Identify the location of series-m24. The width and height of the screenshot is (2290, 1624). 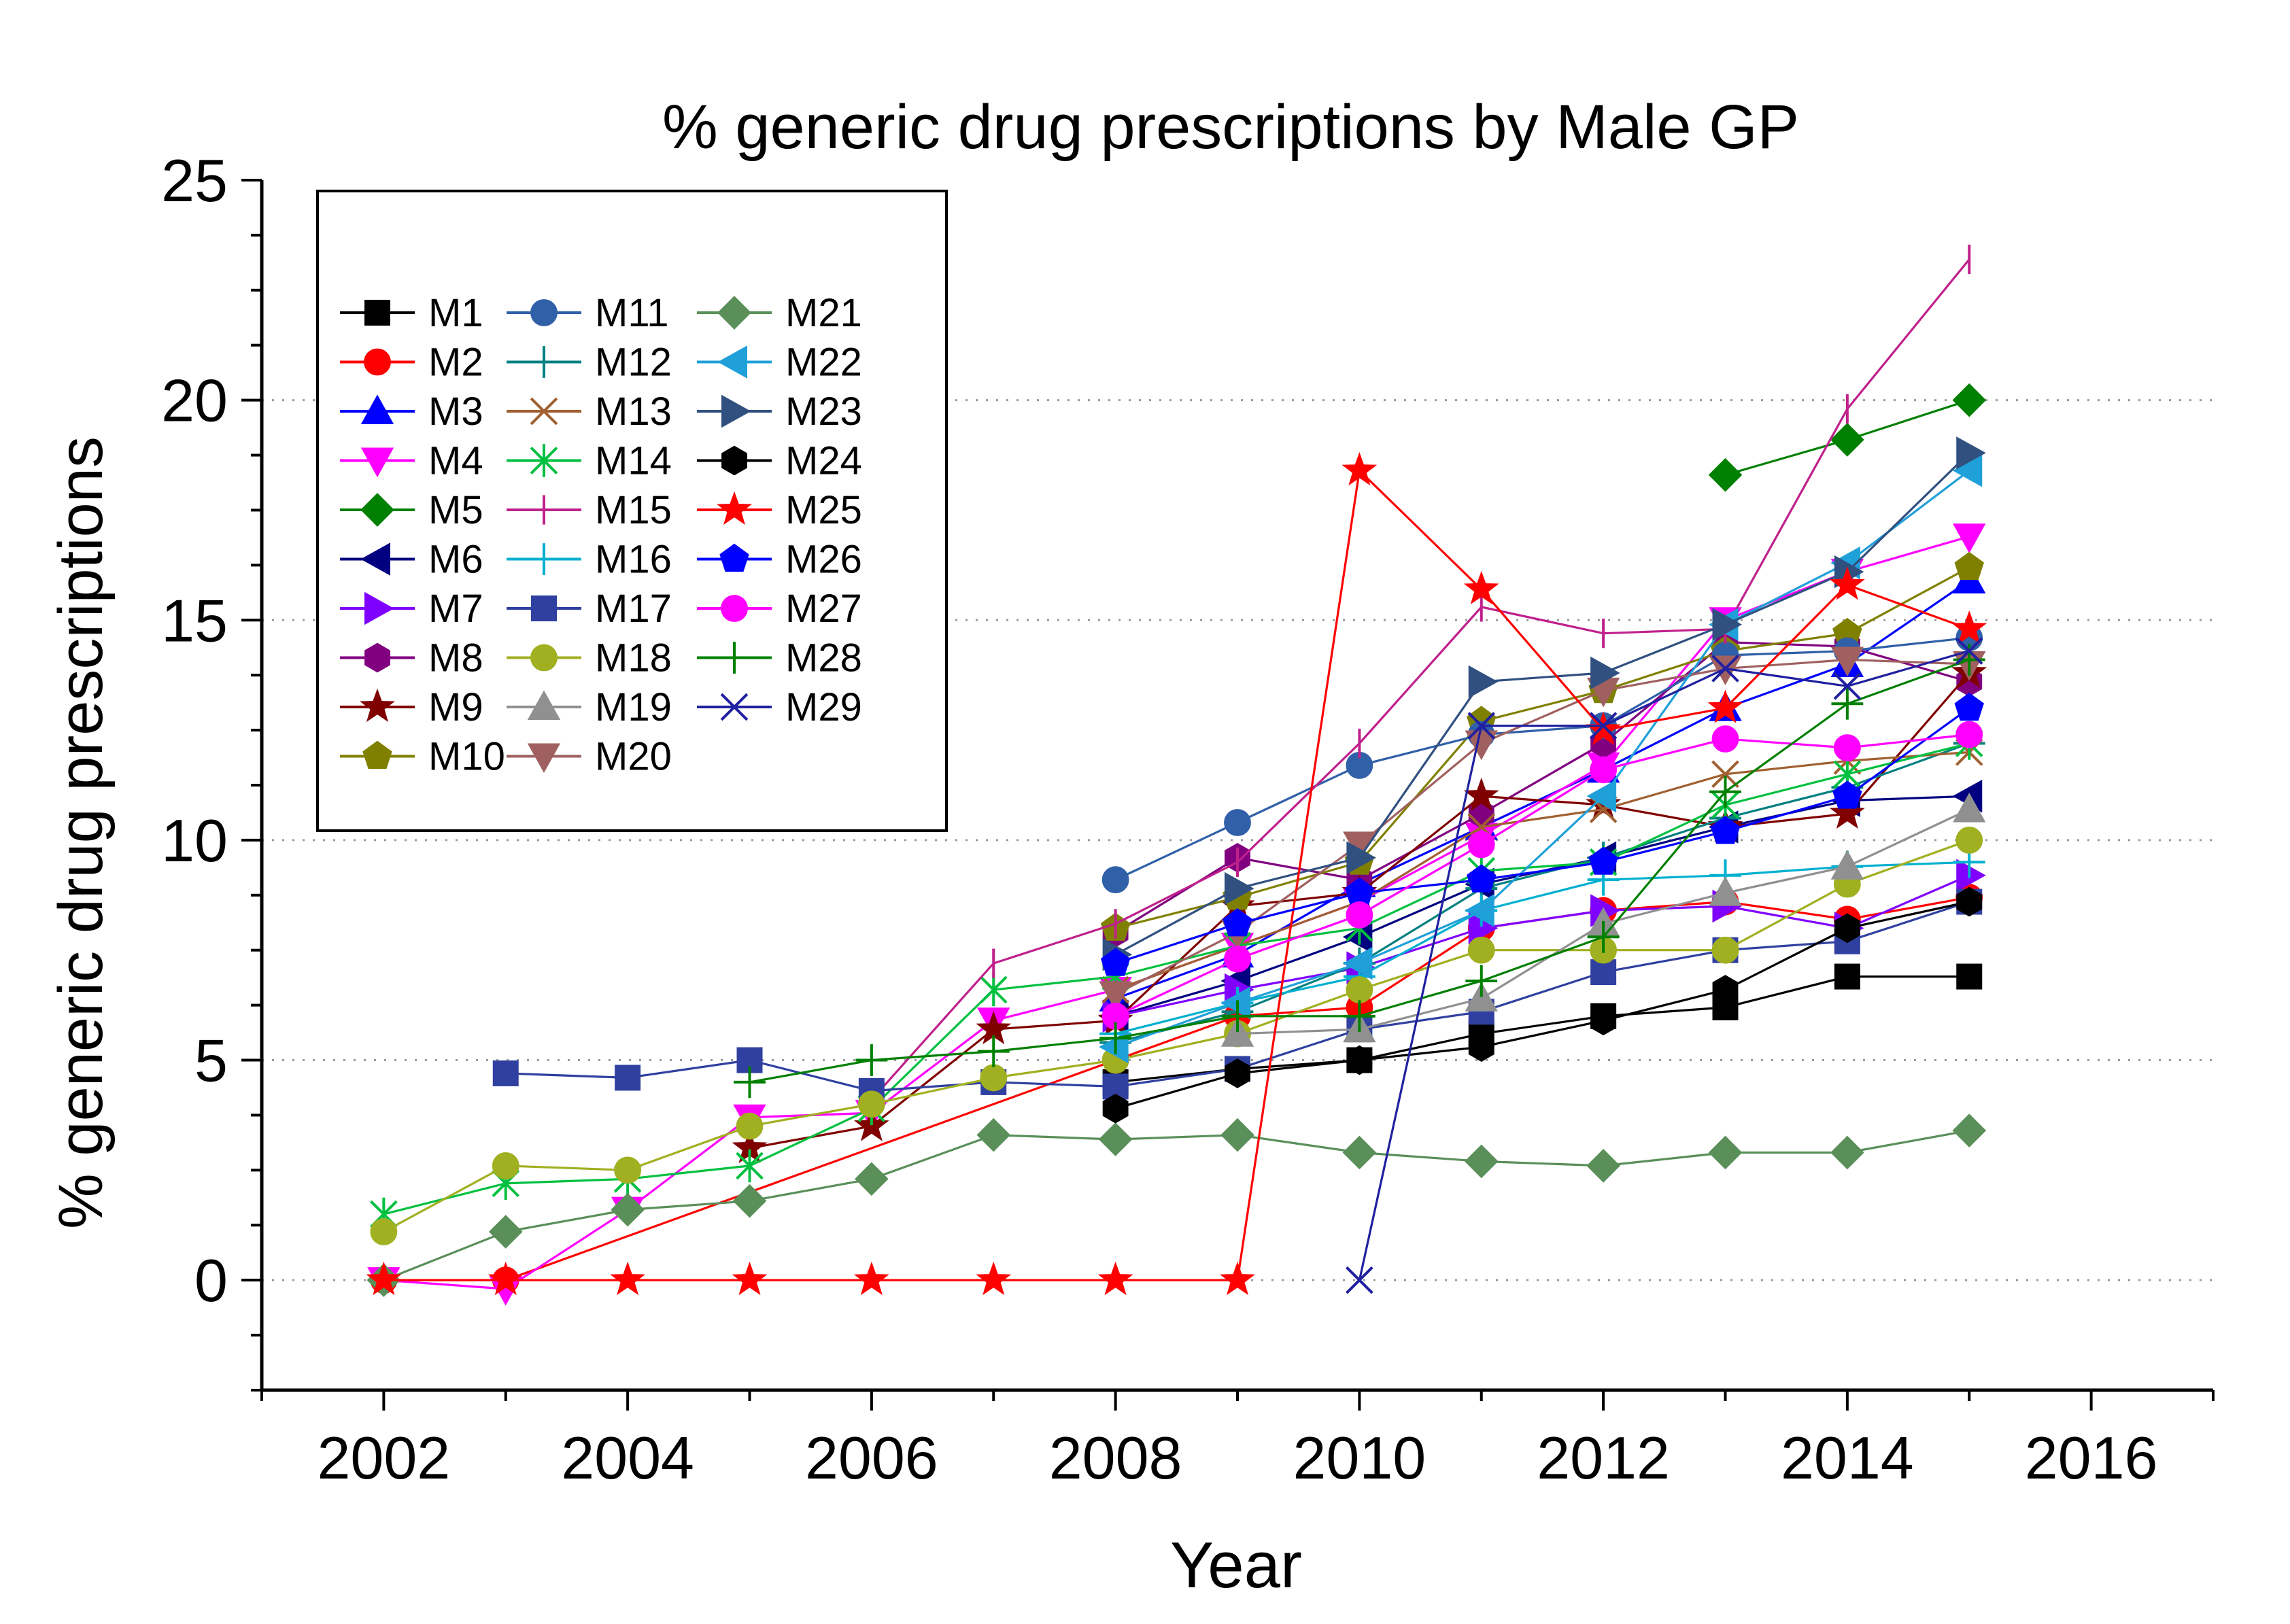
(1542, 1005).